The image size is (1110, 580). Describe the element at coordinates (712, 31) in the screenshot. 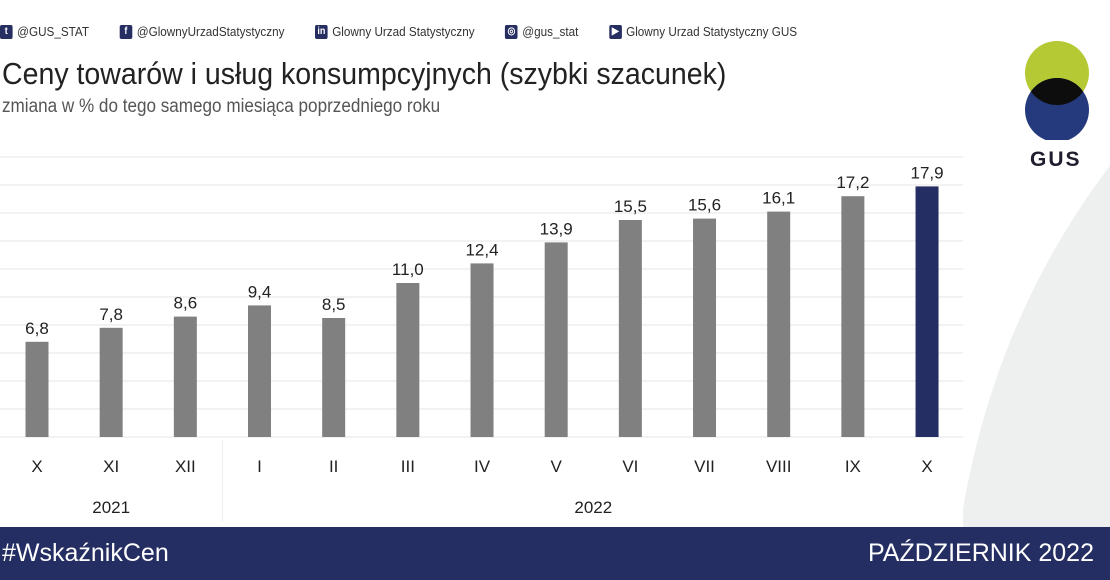

I see `social-label: Glowny Urzad Statystyczny GUS` at that location.